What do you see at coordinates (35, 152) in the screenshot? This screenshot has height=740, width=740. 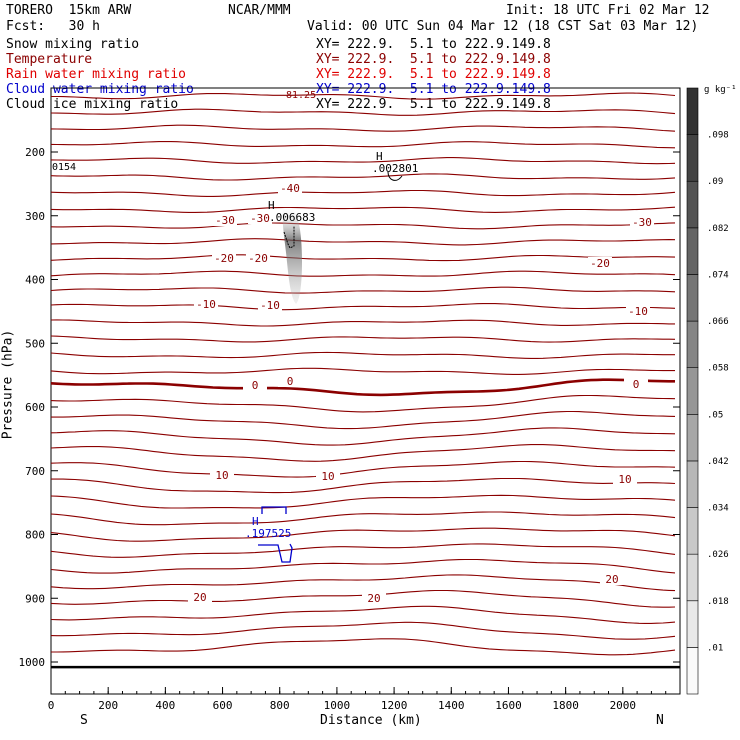 I see `y-tick-label: 200` at bounding box center [35, 152].